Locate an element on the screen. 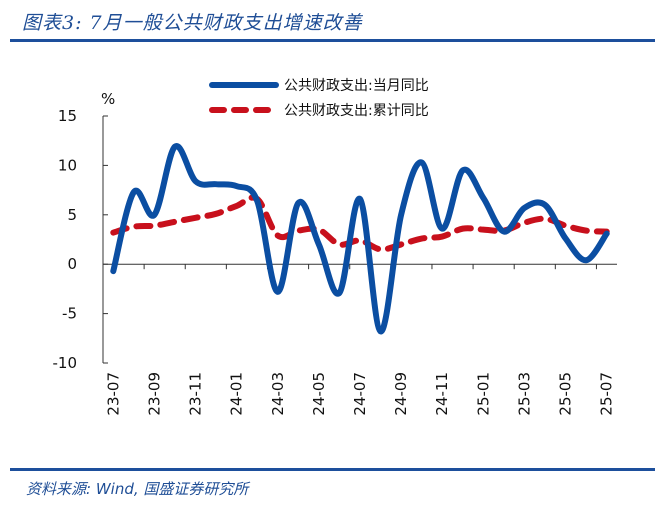 Image resolution: width=660 pixels, height=508 pixels. y-axis-unit: % is located at coordinates (108, 99).